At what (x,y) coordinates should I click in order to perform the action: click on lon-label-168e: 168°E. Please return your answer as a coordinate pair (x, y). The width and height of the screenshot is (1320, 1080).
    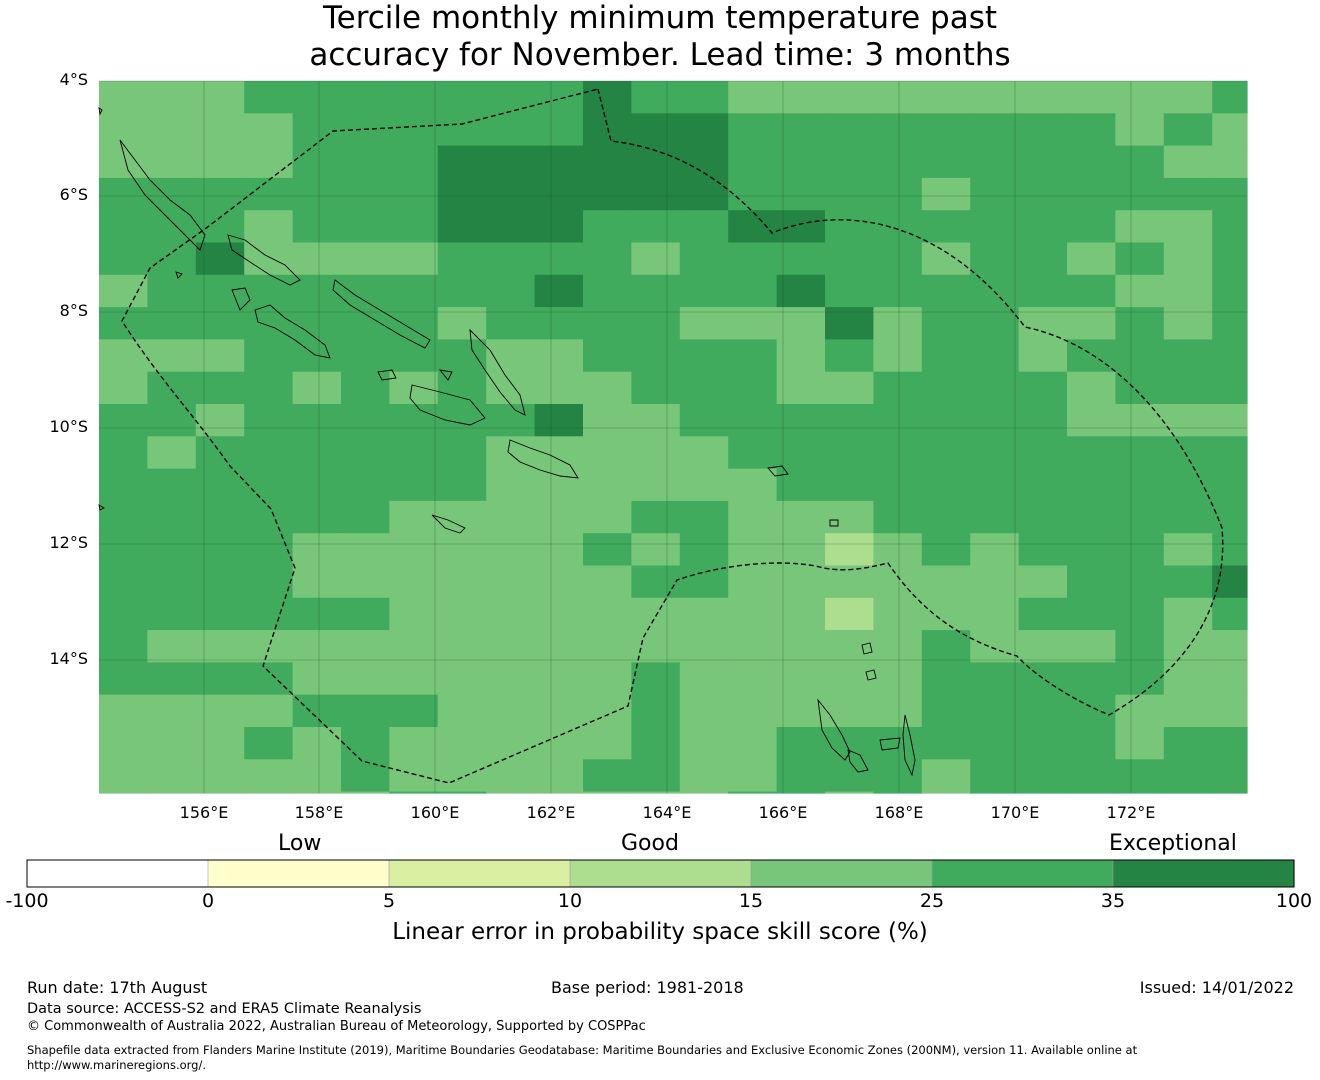
    Looking at the image, I should click on (899, 812).